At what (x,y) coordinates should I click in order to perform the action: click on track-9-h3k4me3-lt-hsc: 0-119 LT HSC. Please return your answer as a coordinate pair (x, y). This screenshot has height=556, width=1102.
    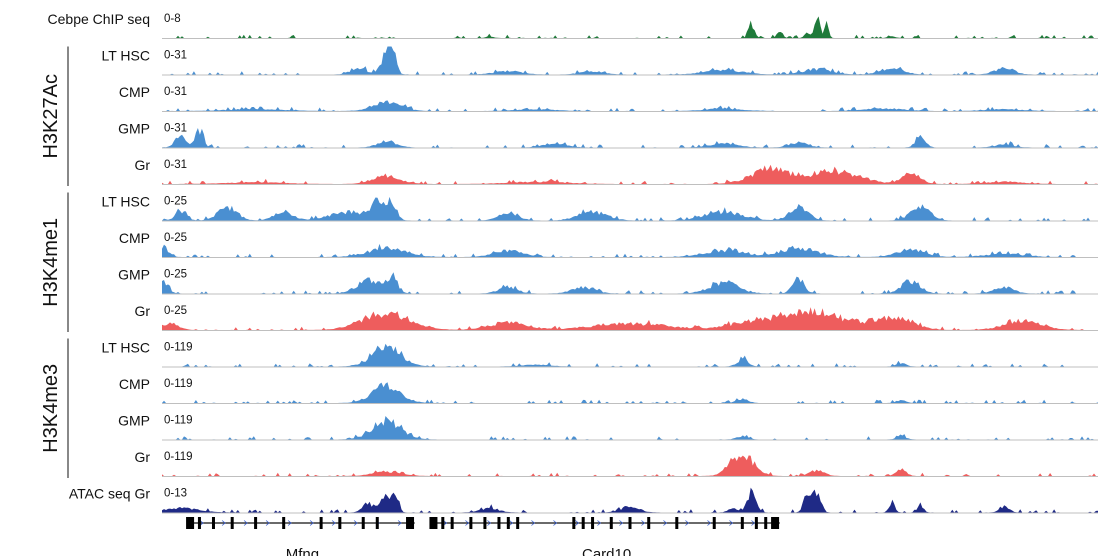
    Looking at the image, I should click on (600, 354).